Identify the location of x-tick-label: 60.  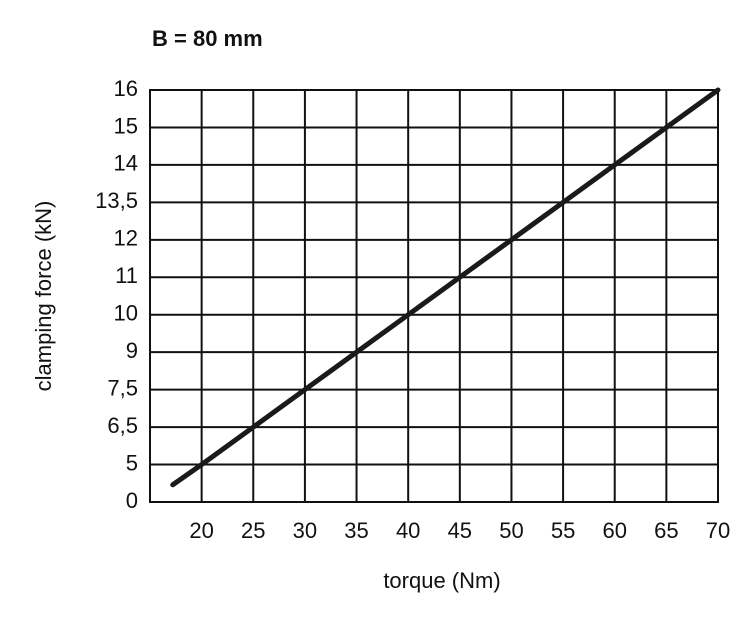
(614, 530).